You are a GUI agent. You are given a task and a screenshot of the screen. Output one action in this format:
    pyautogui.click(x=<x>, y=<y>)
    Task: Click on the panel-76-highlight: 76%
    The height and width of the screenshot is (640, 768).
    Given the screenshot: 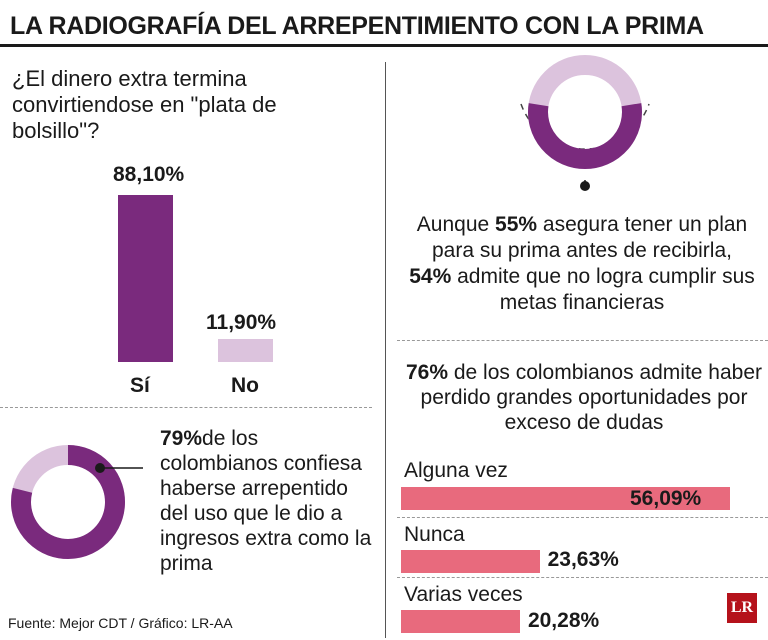 What is the action you would take?
    pyautogui.click(x=426, y=372)
    